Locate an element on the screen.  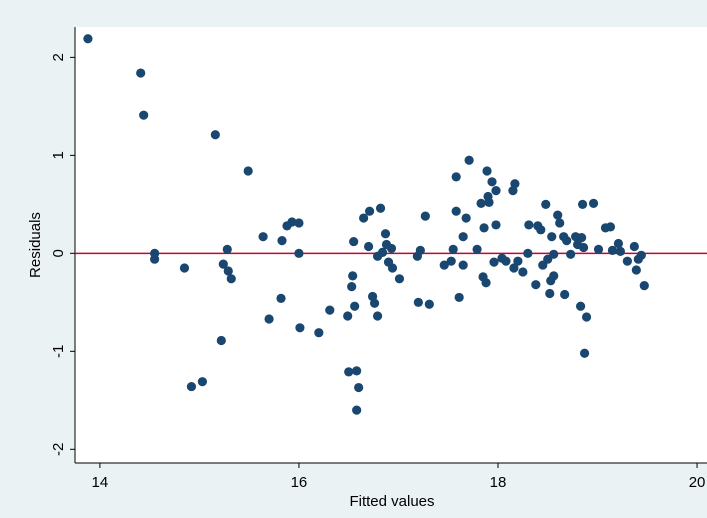
y-tick-label: -2 is located at coordinates (58, 449).